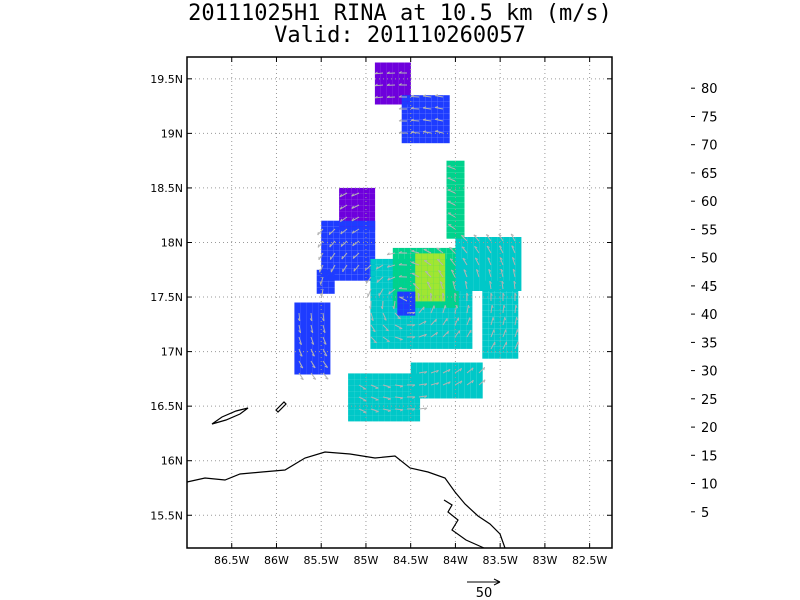  I want to click on colorbar-label: 65, so click(709, 174).